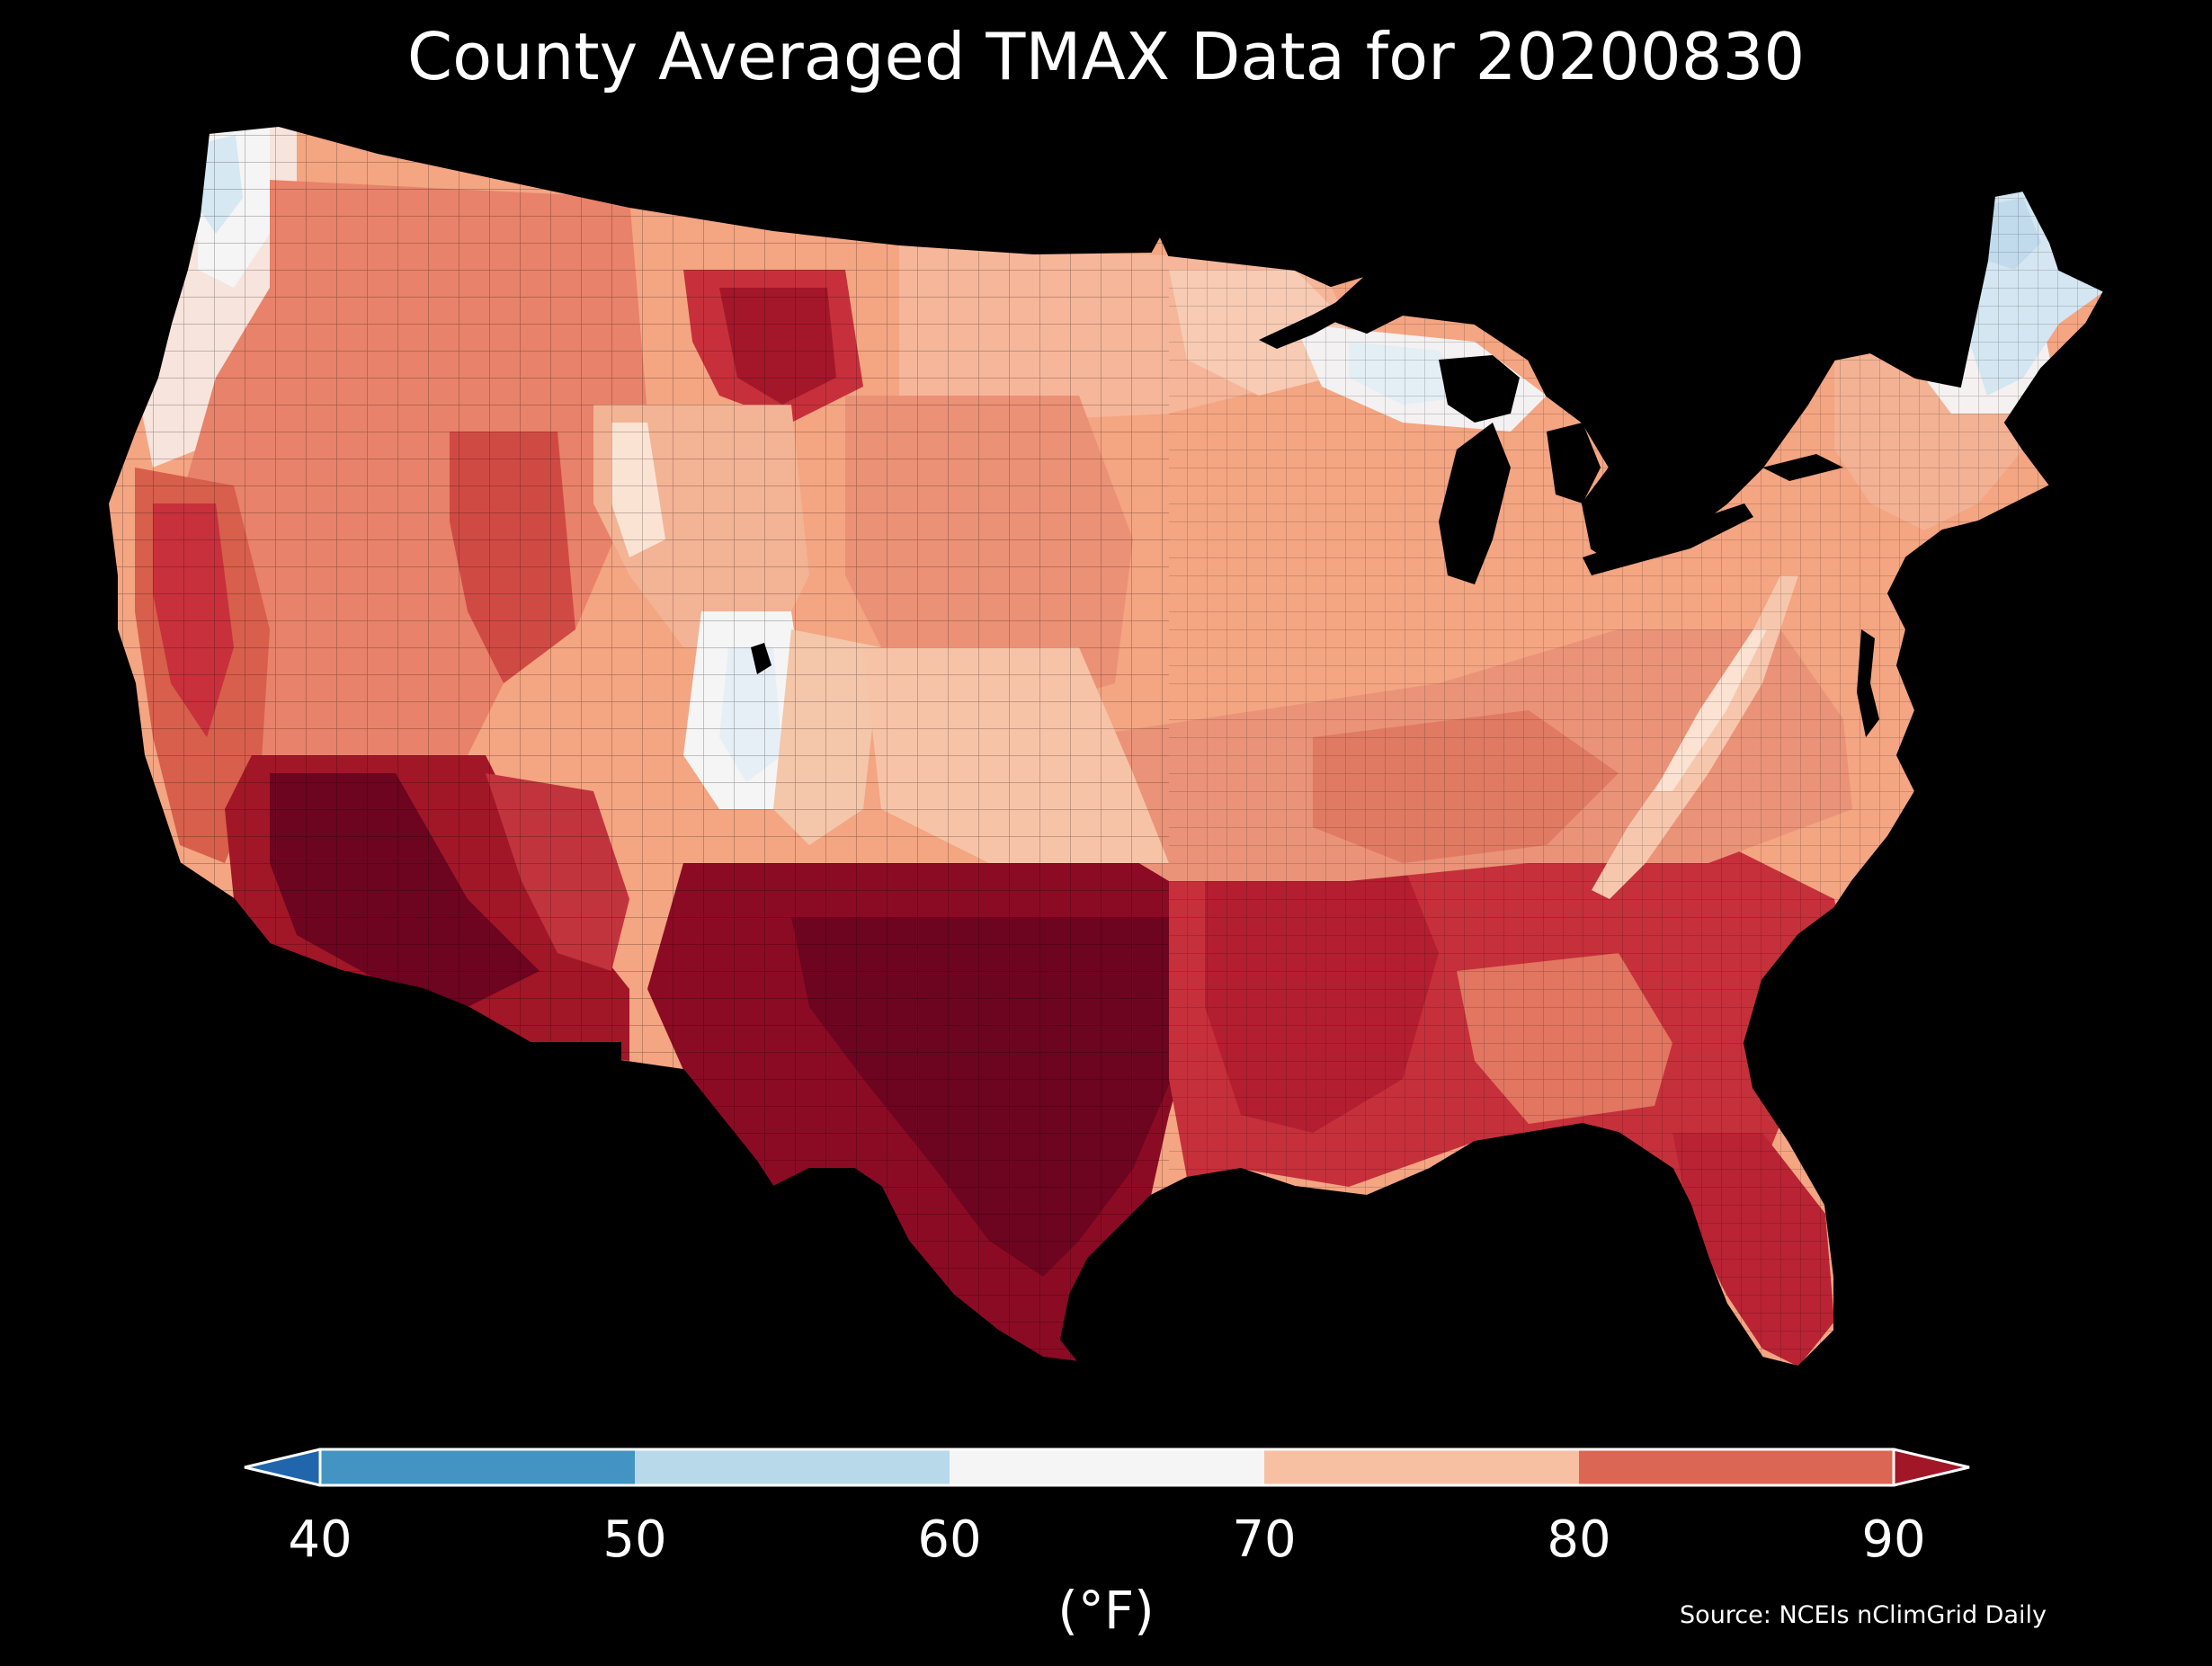 This screenshot has width=2212, height=1666. I want to click on colorbar-tick-label: 70, so click(1264, 1540).